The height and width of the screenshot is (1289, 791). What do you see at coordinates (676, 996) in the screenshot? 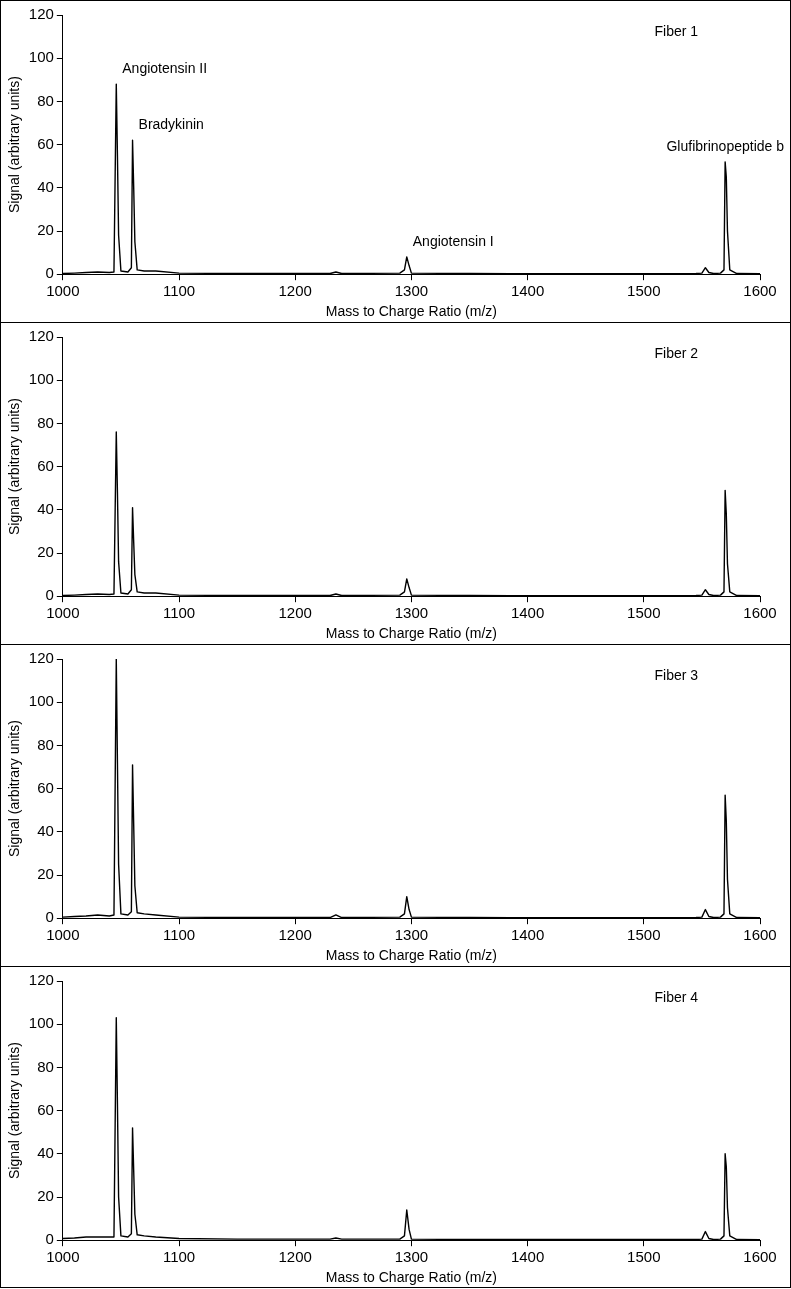
I see `annotation: Fiber 4` at bounding box center [676, 996].